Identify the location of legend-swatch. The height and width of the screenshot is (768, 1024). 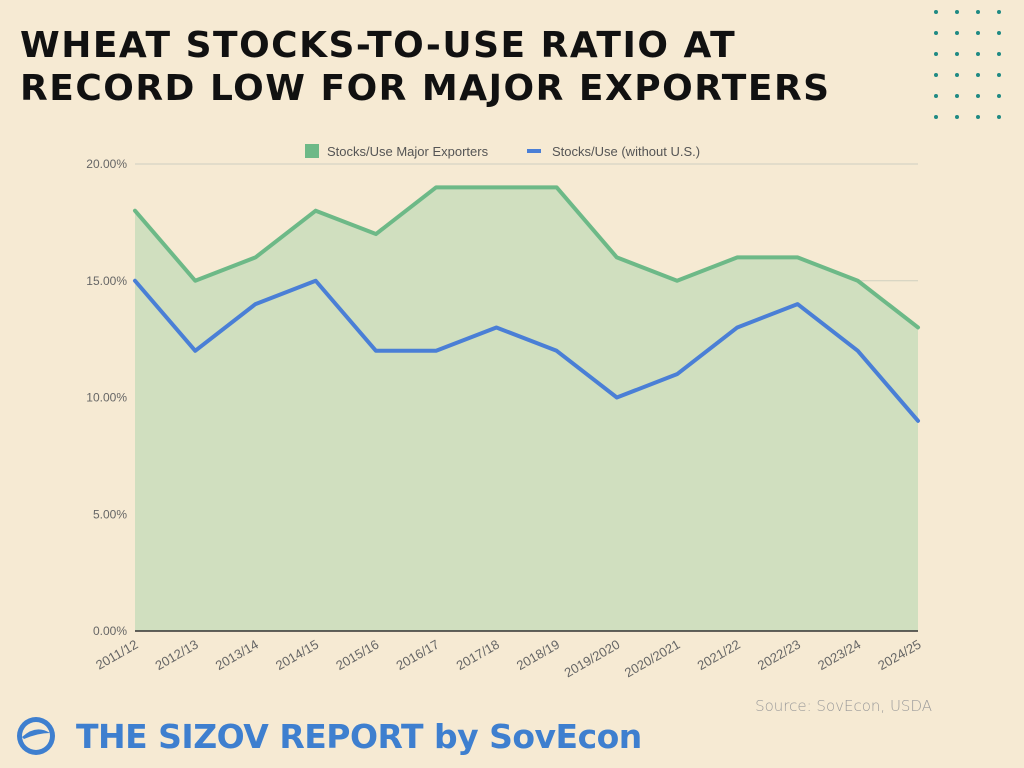
(312, 151).